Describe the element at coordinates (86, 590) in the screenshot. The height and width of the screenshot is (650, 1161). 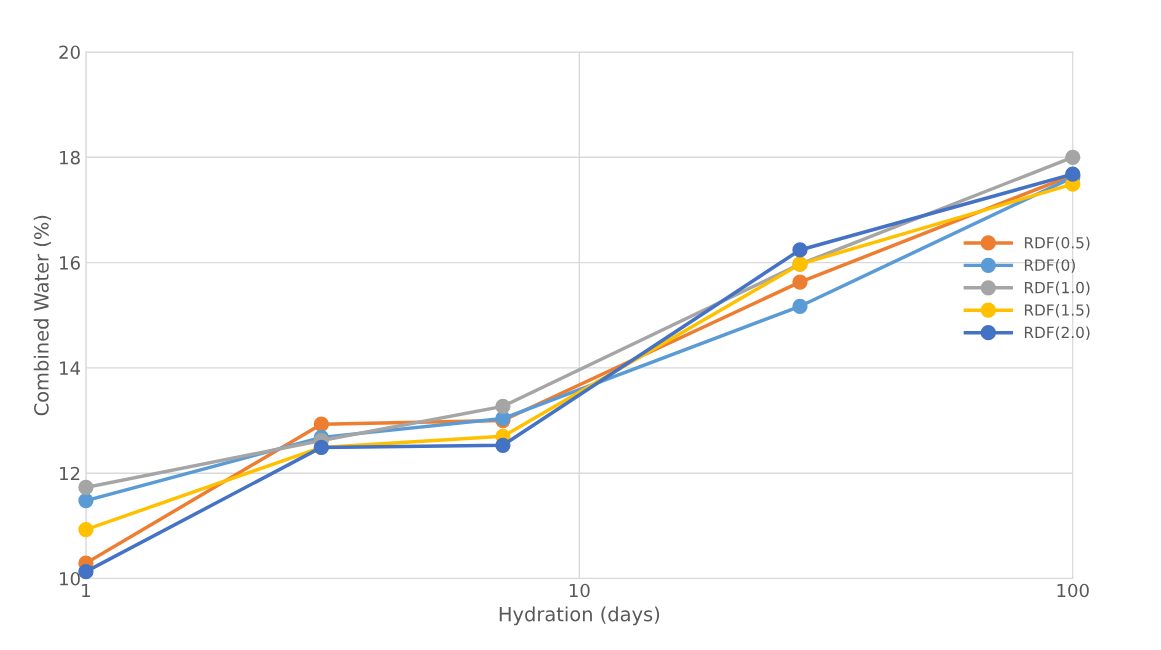
I see `x-tick-label: 1` at that location.